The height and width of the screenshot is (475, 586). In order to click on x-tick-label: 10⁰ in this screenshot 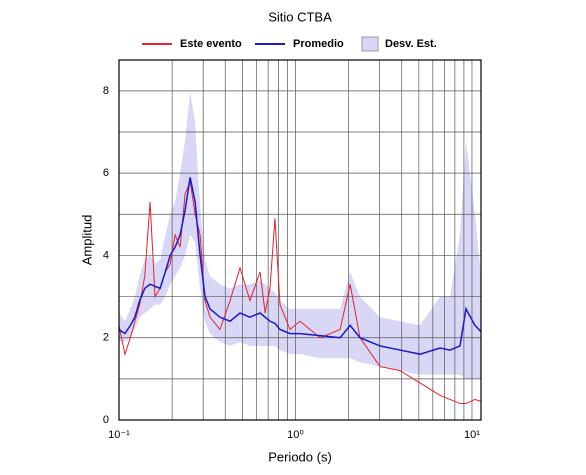, I will do `click(295, 435)`.